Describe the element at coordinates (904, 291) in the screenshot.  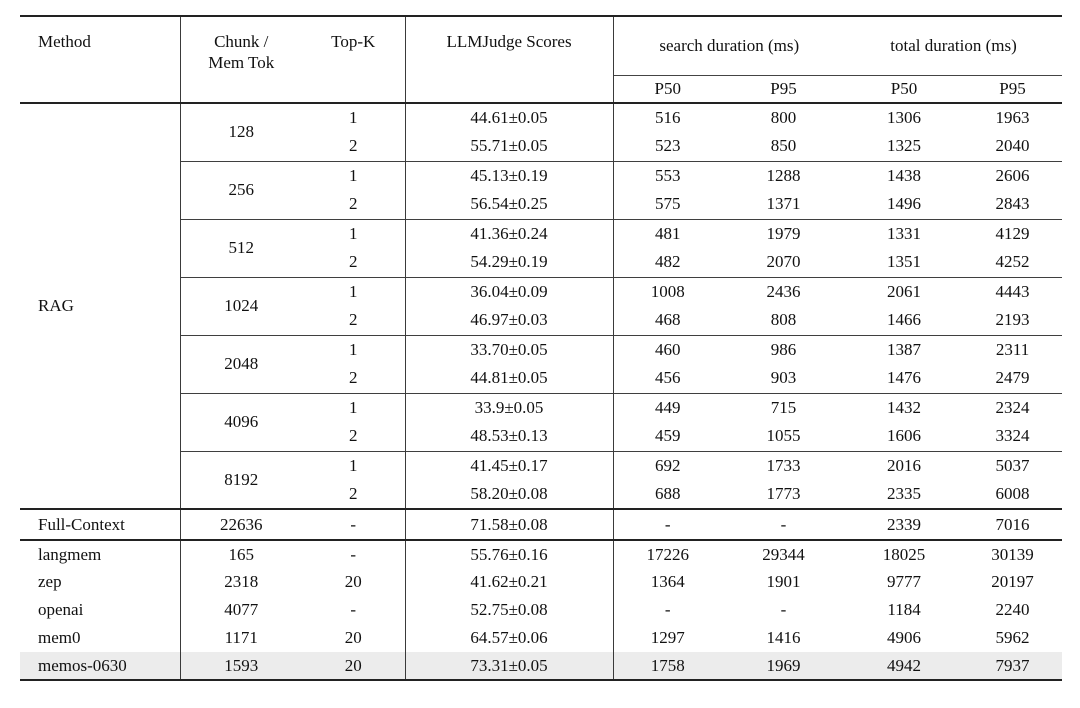
I see `cell-total-p50: 2061` at that location.